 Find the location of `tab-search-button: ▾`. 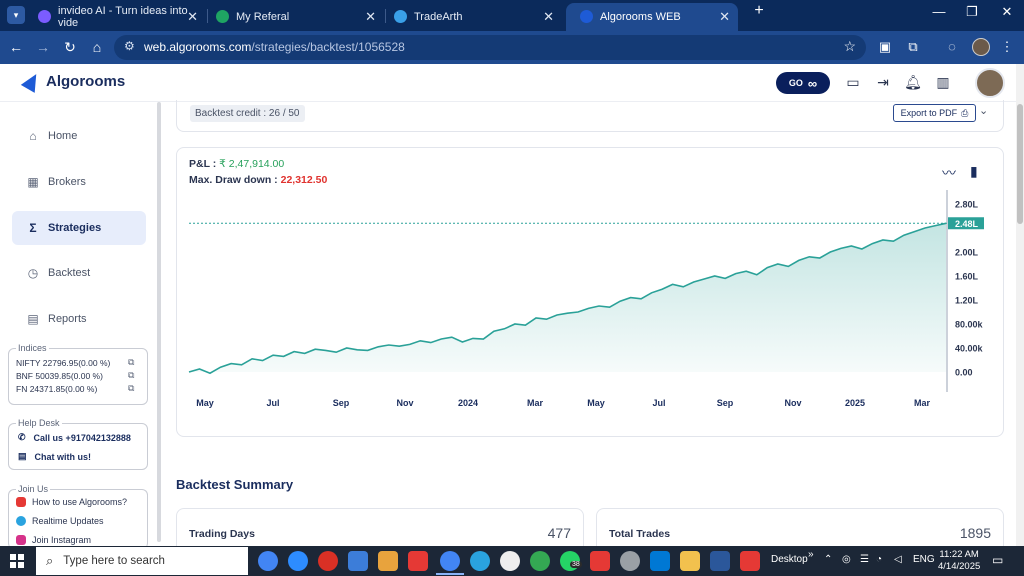

tab-search-button: ▾ is located at coordinates (16, 15).